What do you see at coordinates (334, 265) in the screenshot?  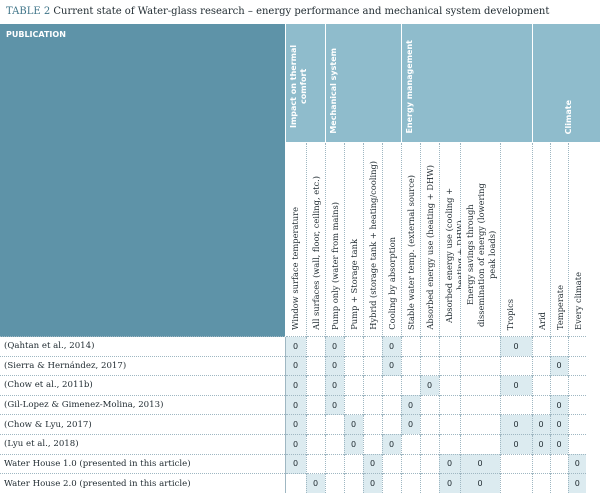 I see `column-label: Pump only (water from mains)` at bounding box center [334, 265].